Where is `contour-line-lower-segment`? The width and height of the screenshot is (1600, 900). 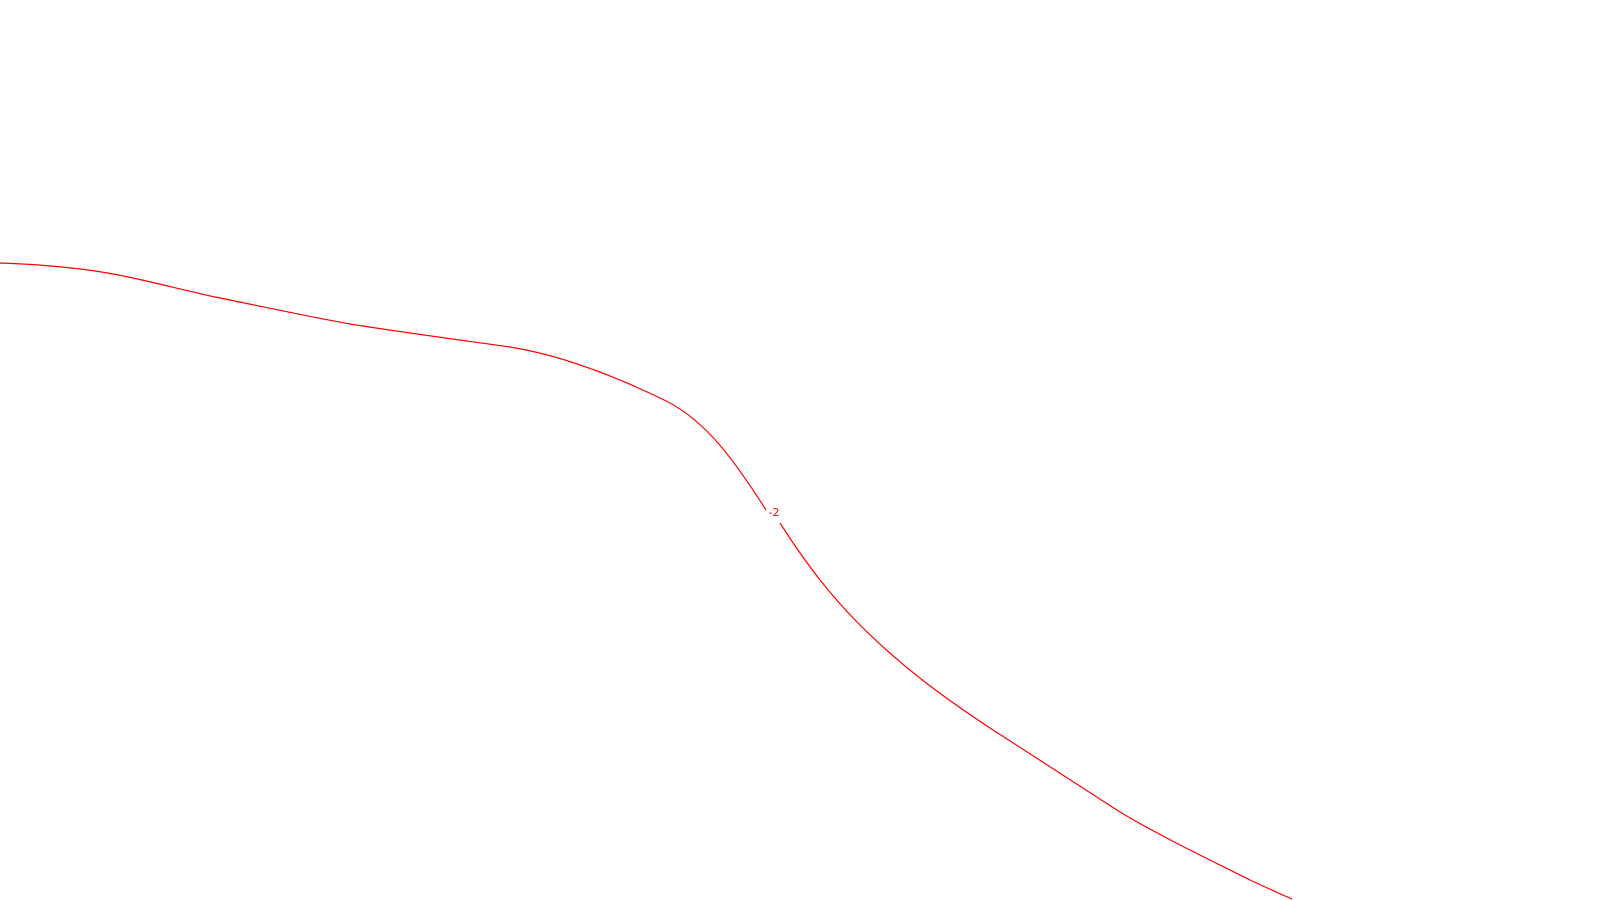
contour-line-lower-segment is located at coordinates (1036, 711).